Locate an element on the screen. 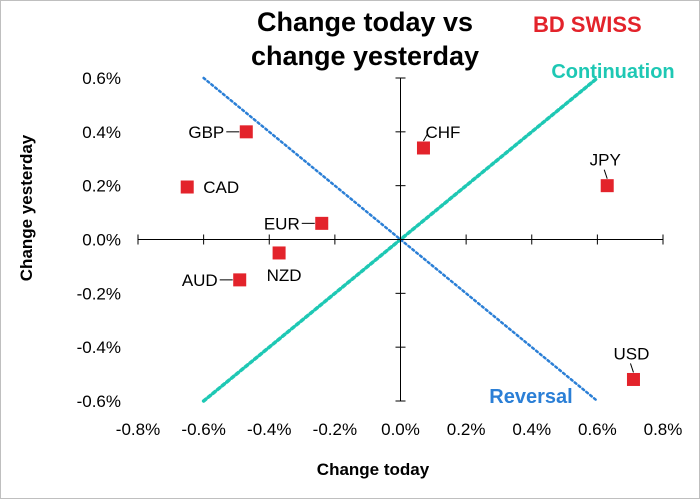 The width and height of the screenshot is (700, 499). x-tick-label: 0.0% is located at coordinates (400, 429).